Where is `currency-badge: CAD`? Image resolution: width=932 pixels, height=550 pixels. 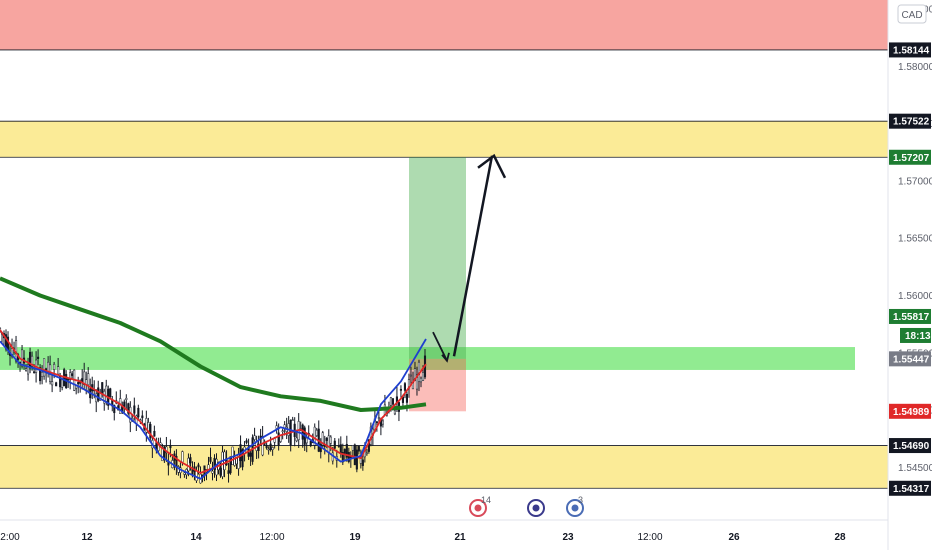 currency-badge: CAD is located at coordinates (912, 14).